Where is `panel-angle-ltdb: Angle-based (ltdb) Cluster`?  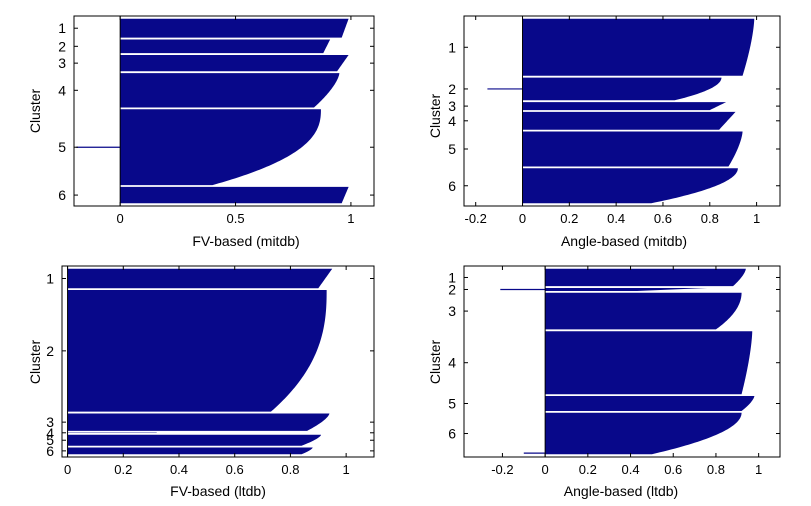
panel-angle-ltdb: Angle-based (ltdb) Cluster is located at coordinates (552, 419).